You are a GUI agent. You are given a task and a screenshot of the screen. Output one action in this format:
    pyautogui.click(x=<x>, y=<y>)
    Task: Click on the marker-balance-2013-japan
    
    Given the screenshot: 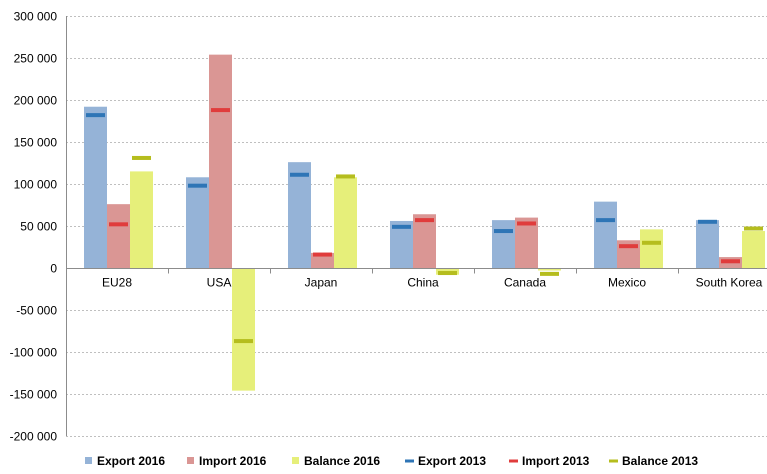 What is the action you would take?
    pyautogui.click(x=345, y=176)
    